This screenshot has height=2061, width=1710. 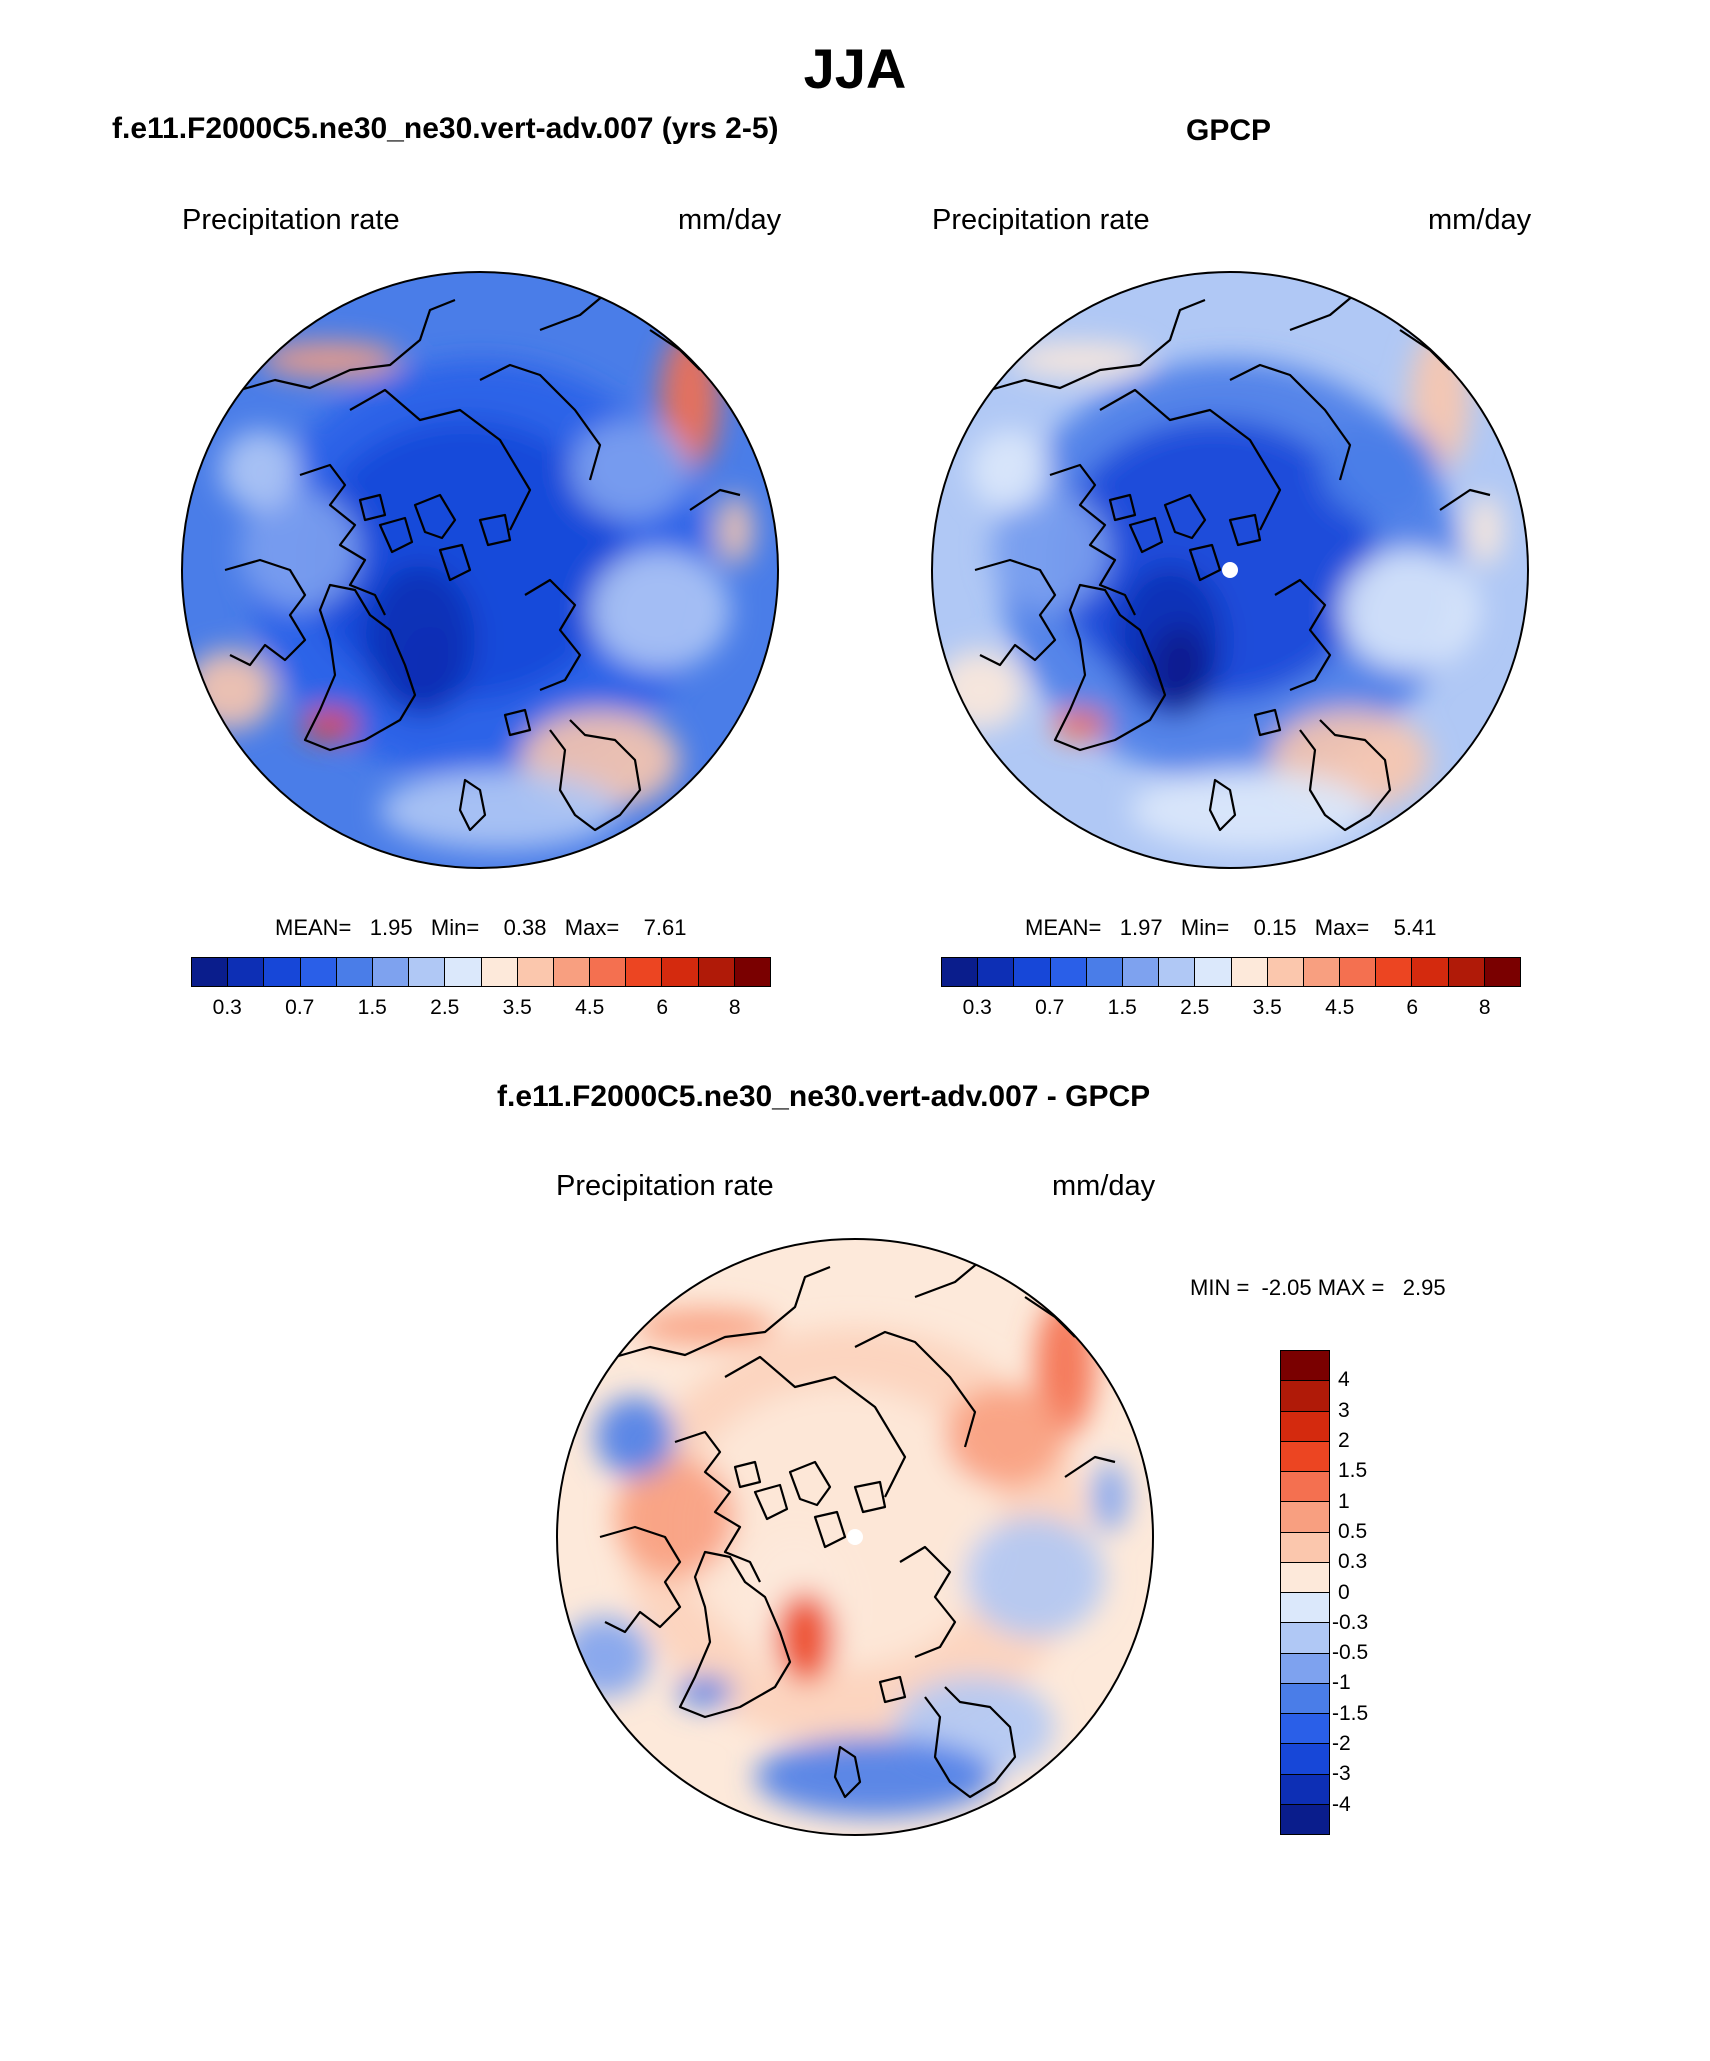 I want to click on panel-obs-variable-label: Precipitation rate, so click(x=1041, y=220).